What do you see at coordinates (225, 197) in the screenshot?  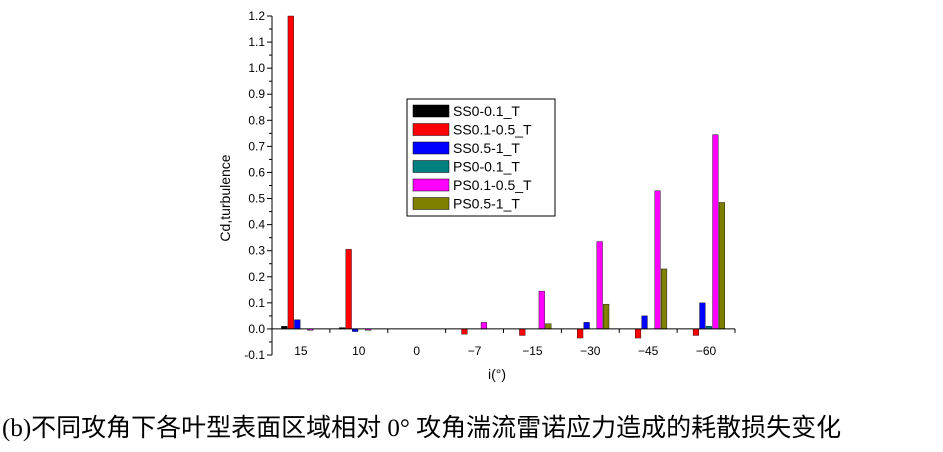 I see `y-axis-label: Cd,turbulence` at bounding box center [225, 197].